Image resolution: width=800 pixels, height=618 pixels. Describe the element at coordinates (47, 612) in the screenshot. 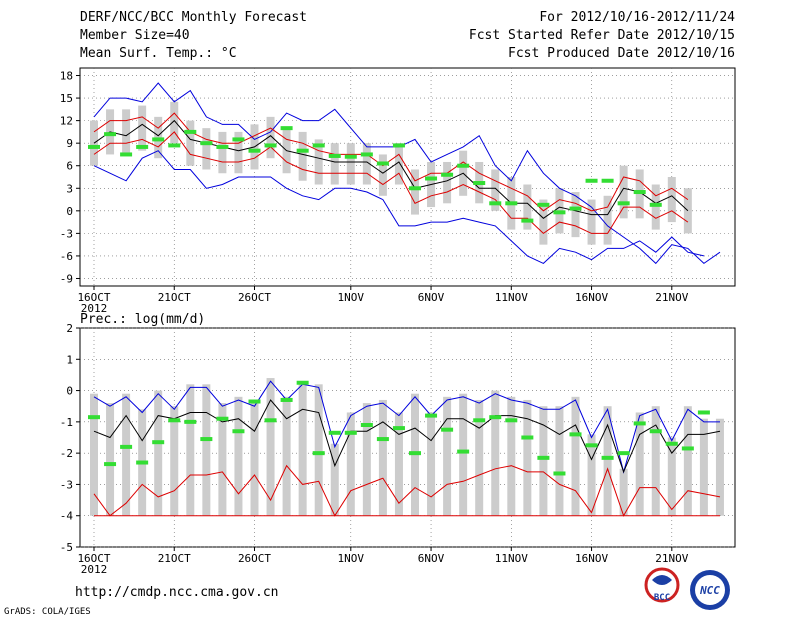

I see `footer-credit: GrADS: COLA/IGES` at that location.